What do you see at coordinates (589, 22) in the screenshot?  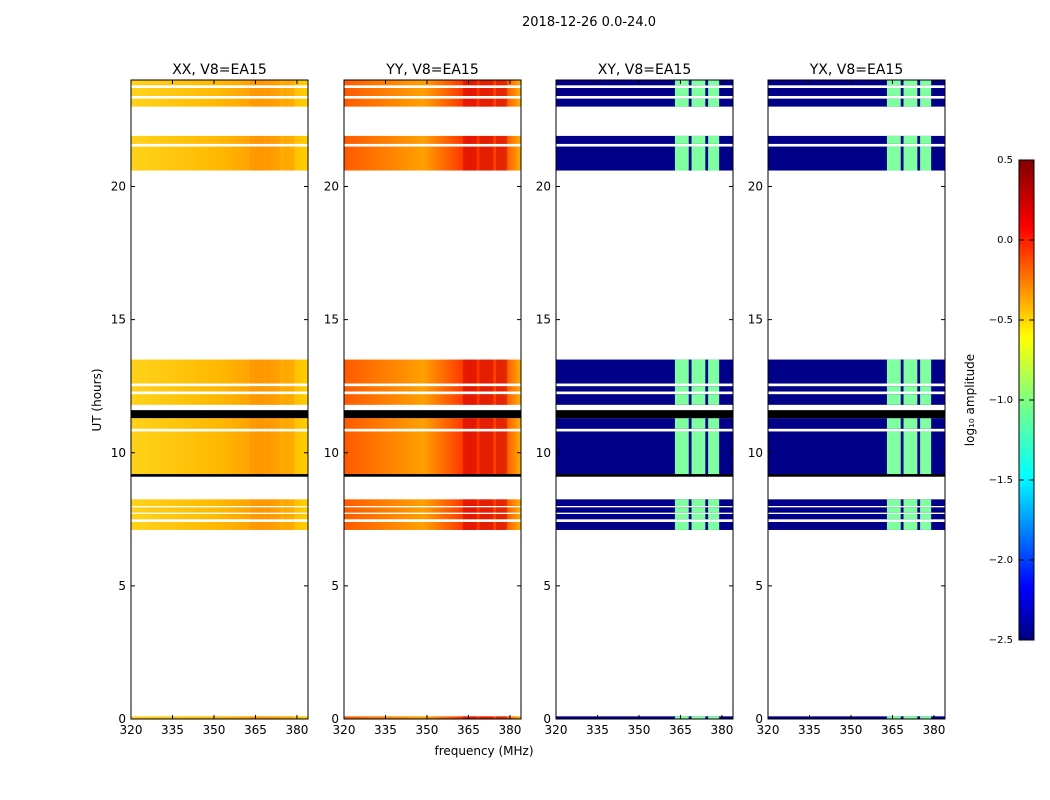 I see `suptitle: 2018-12-26 0.0-24.0` at bounding box center [589, 22].